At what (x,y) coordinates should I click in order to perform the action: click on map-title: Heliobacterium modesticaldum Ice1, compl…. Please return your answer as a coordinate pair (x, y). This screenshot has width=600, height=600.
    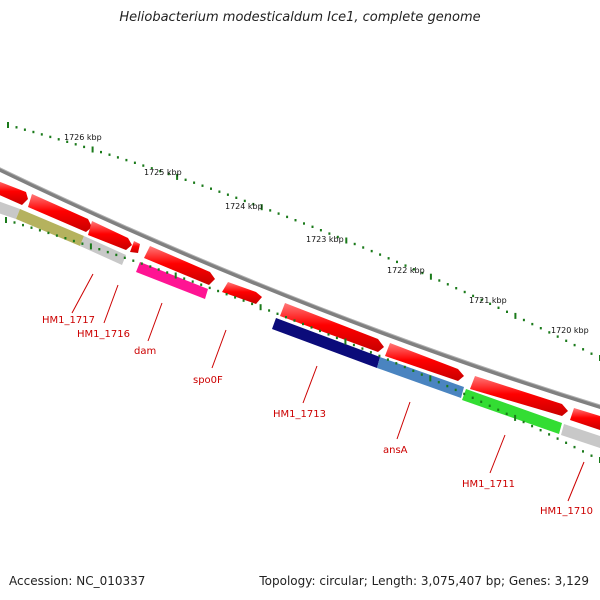
    Looking at the image, I should click on (300, 17).